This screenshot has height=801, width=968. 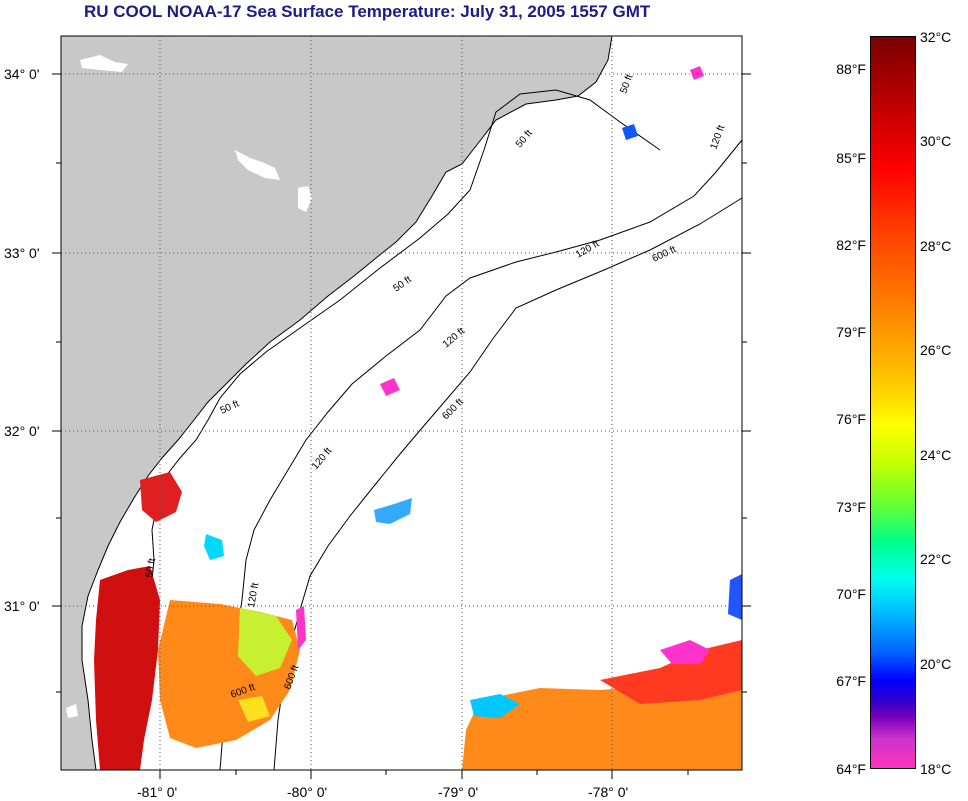 What do you see at coordinates (936, 455) in the screenshot?
I see `colorbar-c-label: 24°C` at bounding box center [936, 455].